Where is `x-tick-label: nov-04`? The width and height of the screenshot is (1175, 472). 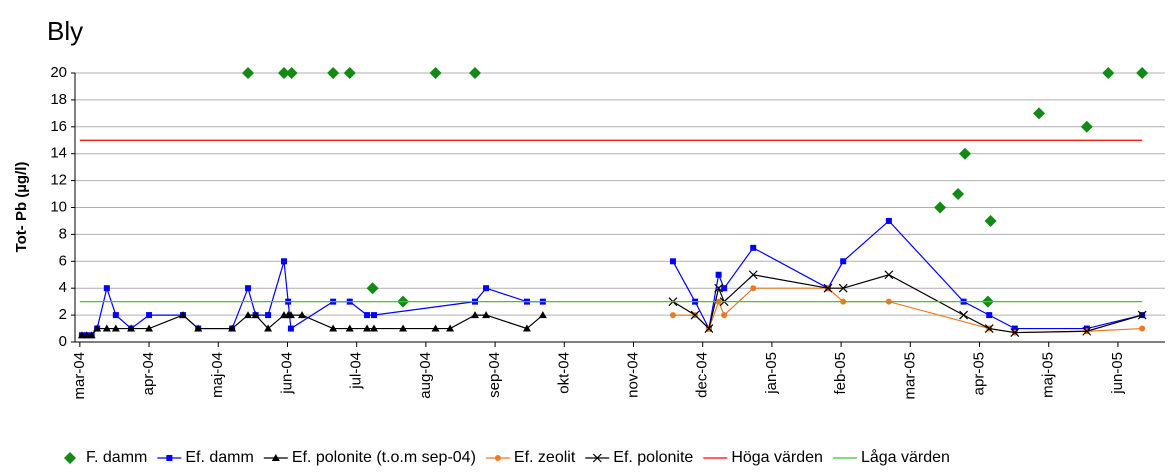 x-tick-label: nov-04 is located at coordinates (632, 375).